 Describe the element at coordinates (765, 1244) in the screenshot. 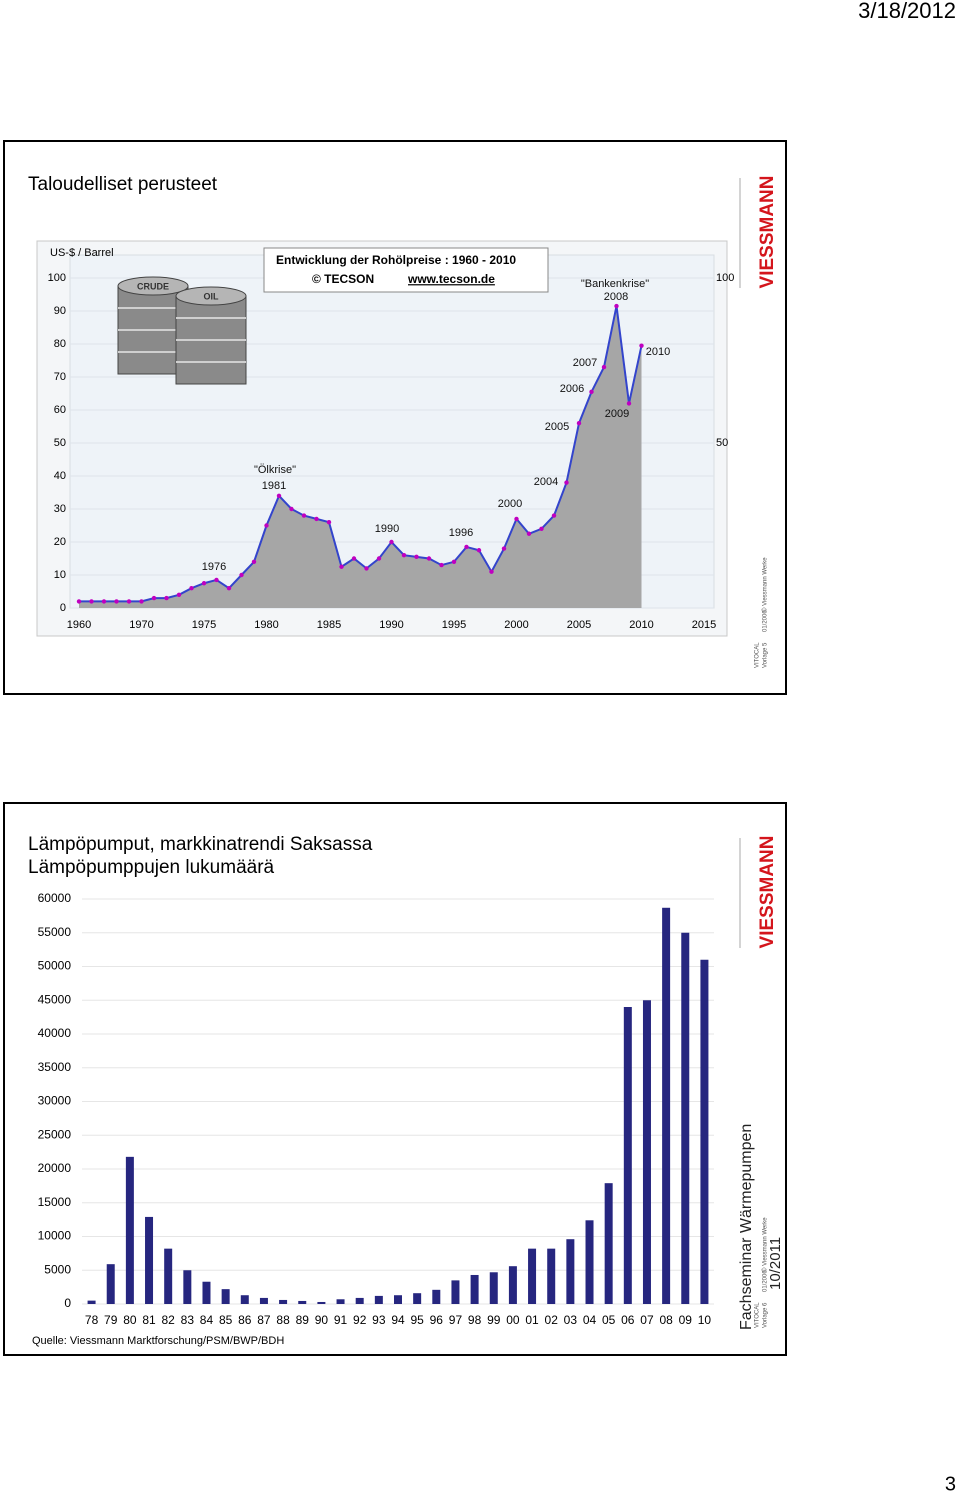

I see `footer: © Viessmann Werke` at that location.